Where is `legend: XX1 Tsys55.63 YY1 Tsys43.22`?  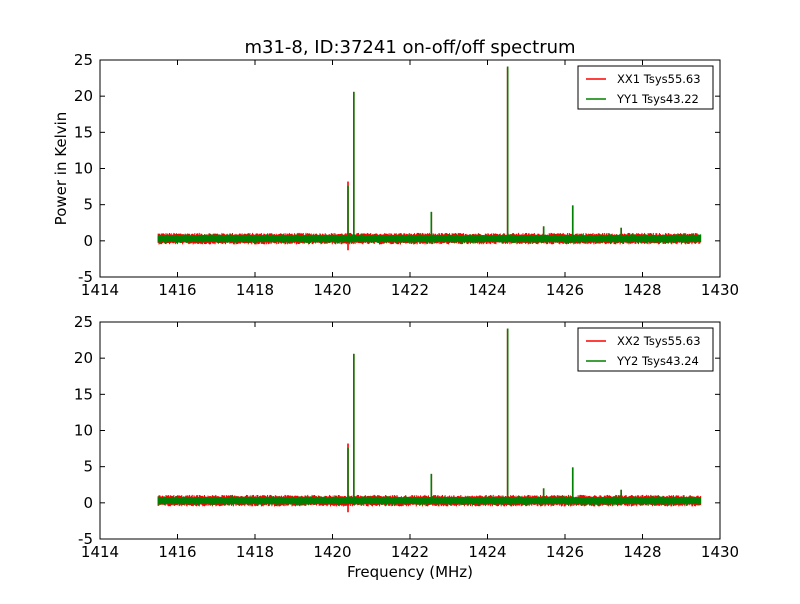
legend: XX1 Tsys55.63 YY1 Tsys43.22 is located at coordinates (645, 87).